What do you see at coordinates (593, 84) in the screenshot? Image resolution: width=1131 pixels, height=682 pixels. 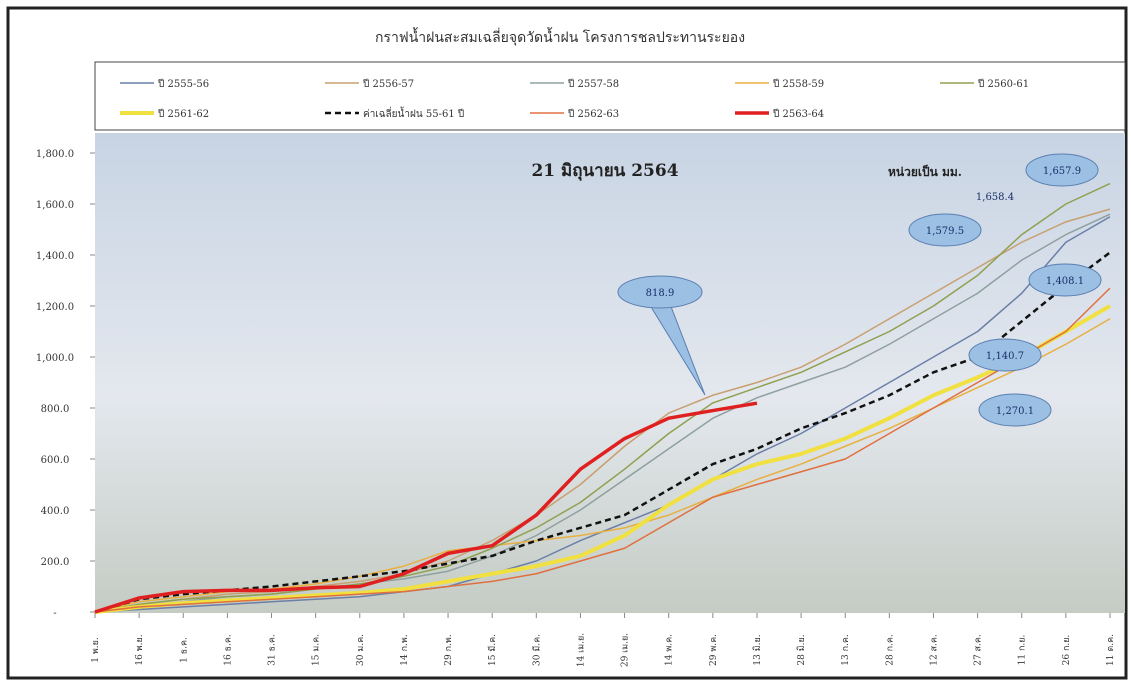 I see `legend-label: ปี 2557-58` at bounding box center [593, 84].